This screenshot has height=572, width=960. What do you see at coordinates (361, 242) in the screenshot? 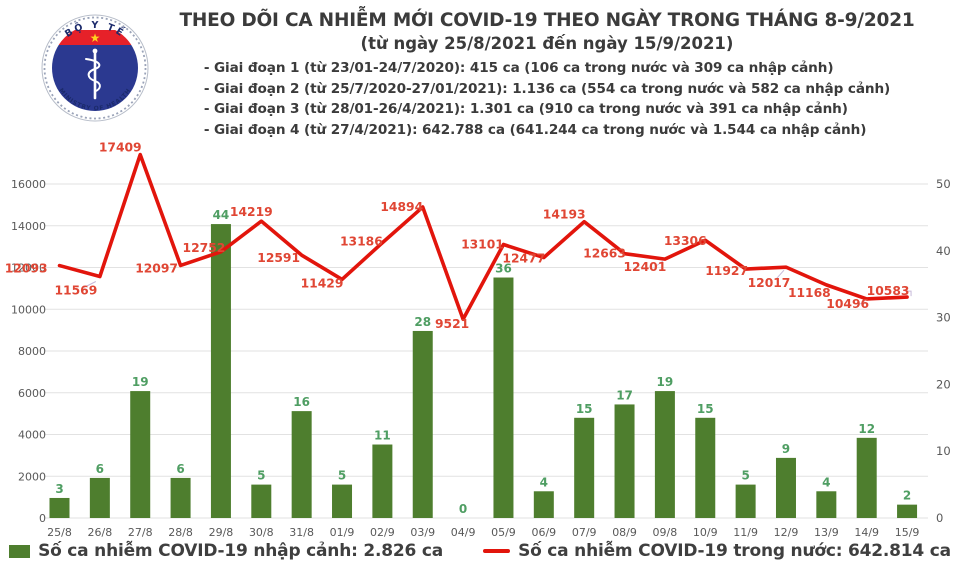
I see `line-value-label: 13186` at bounding box center [361, 242].